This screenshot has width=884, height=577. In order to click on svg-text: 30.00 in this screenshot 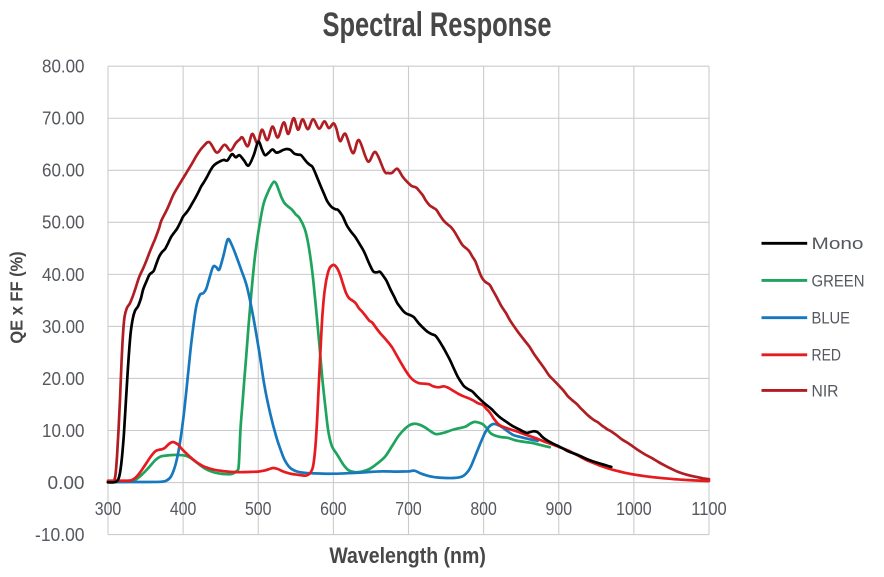, I will do `click(63, 327)`.